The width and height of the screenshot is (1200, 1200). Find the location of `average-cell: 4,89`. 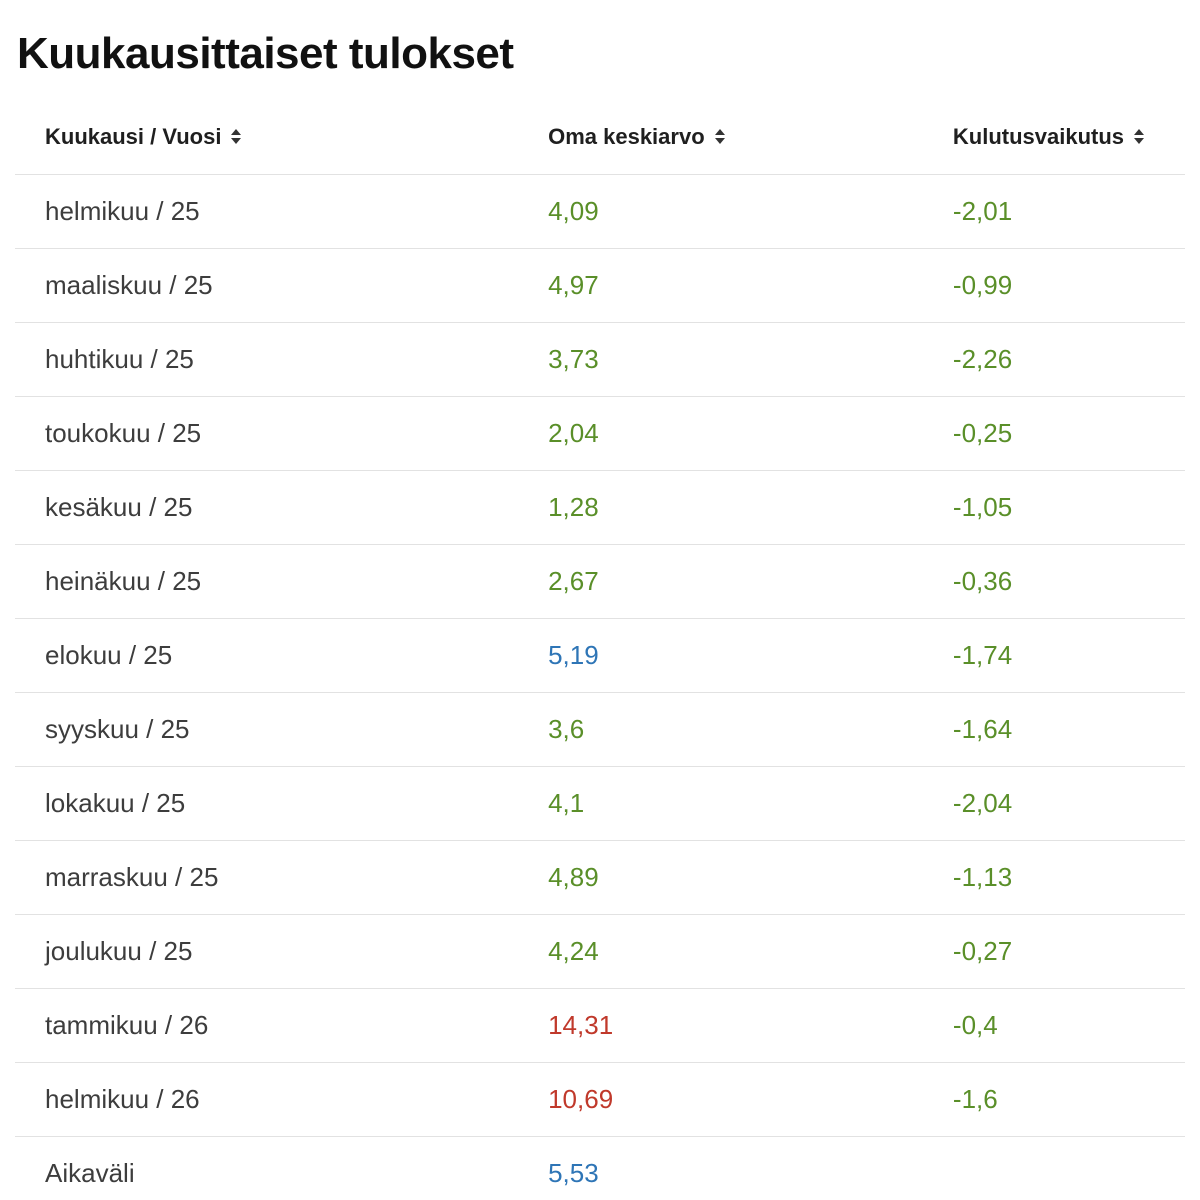

average-cell: 4,89 is located at coordinates (720, 878).